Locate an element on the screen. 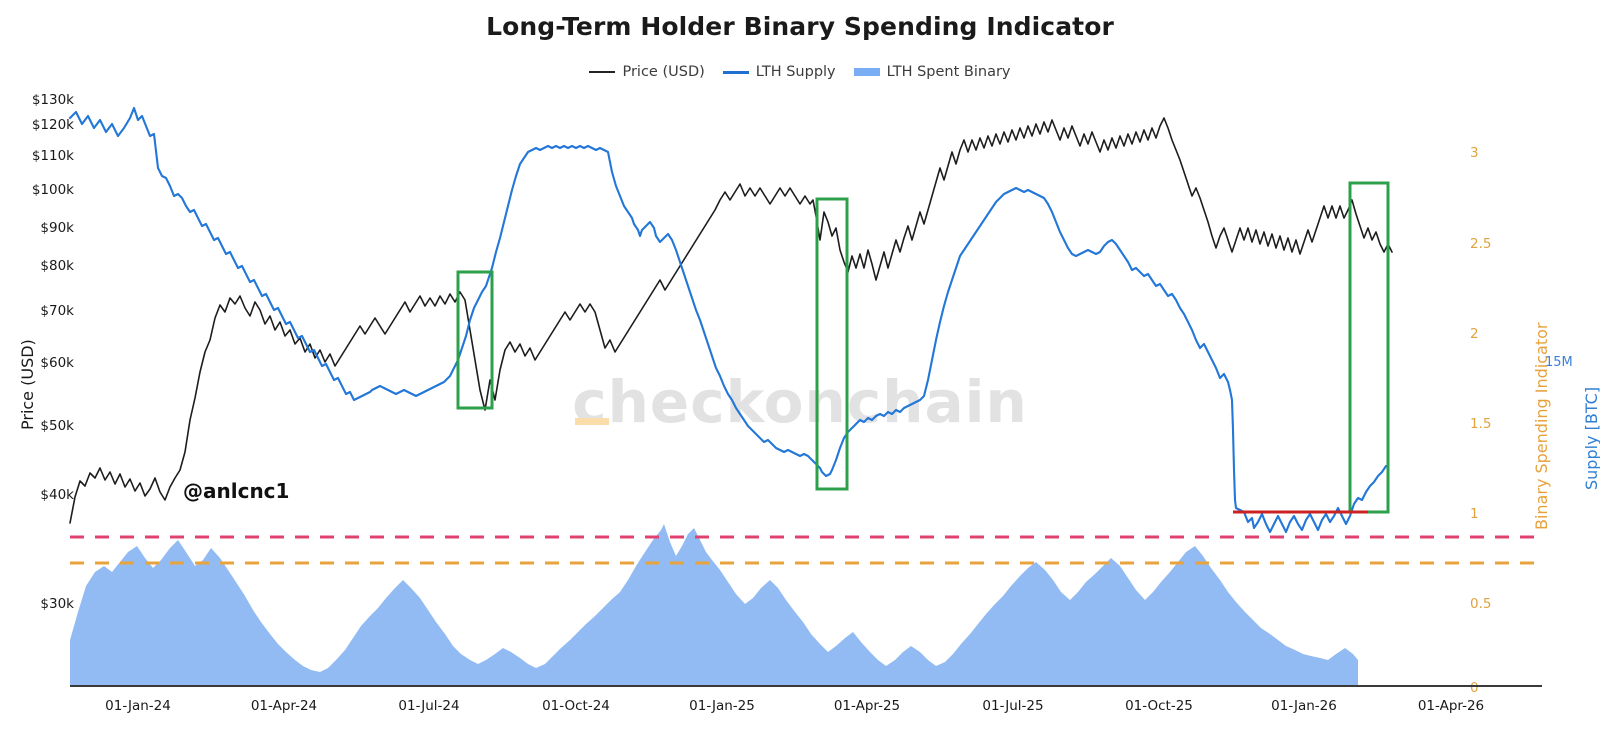 The width and height of the screenshot is (1600, 753). y-tick-left-0: $130k is located at coordinates (52, 100).